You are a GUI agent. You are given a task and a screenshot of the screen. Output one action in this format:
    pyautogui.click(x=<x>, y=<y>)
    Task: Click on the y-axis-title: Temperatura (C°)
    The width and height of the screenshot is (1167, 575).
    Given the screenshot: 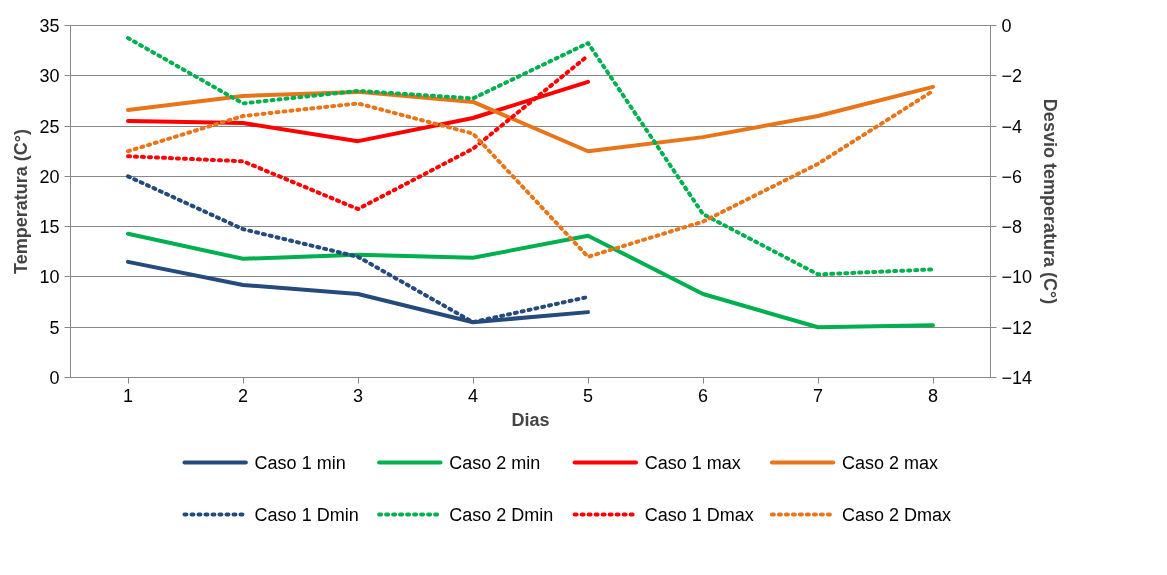 What is the action you would take?
    pyautogui.click(x=21, y=201)
    